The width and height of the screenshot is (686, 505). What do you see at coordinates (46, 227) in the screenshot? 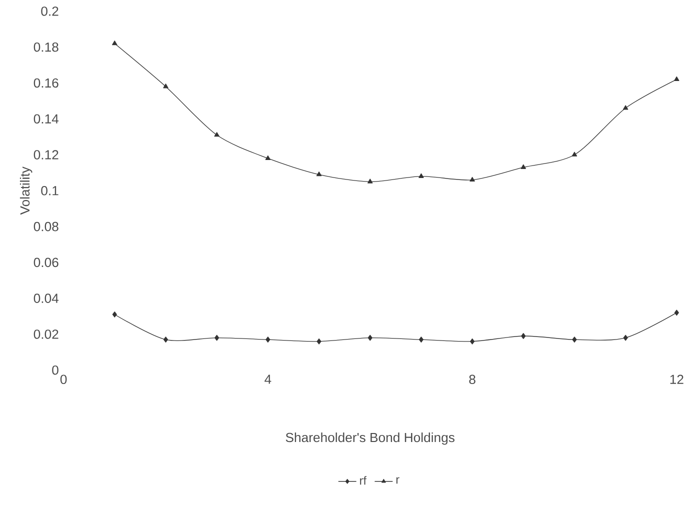
I see `y-tick-label: 0.08` at bounding box center [46, 227].